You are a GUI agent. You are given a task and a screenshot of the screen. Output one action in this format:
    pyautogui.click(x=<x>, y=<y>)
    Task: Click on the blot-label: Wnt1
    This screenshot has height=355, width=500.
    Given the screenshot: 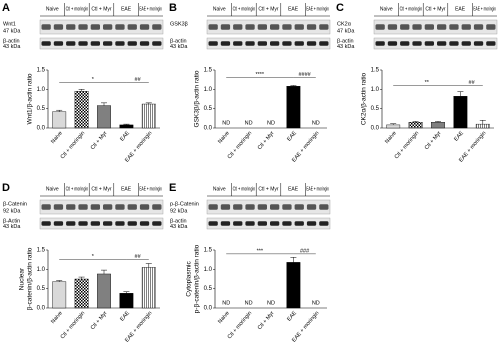 What is the action you would take?
    pyautogui.click(x=9, y=24)
    